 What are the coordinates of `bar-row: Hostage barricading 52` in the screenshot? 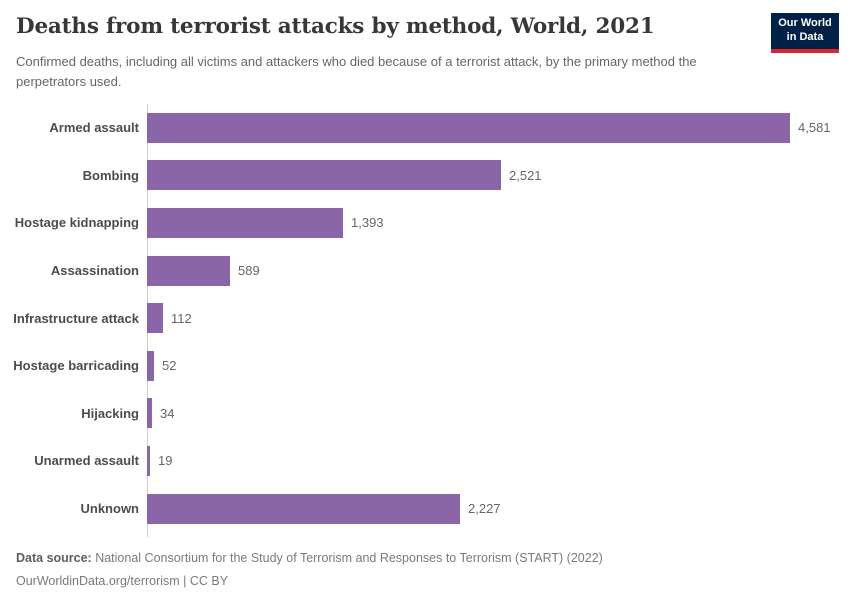 It's located at (425, 366).